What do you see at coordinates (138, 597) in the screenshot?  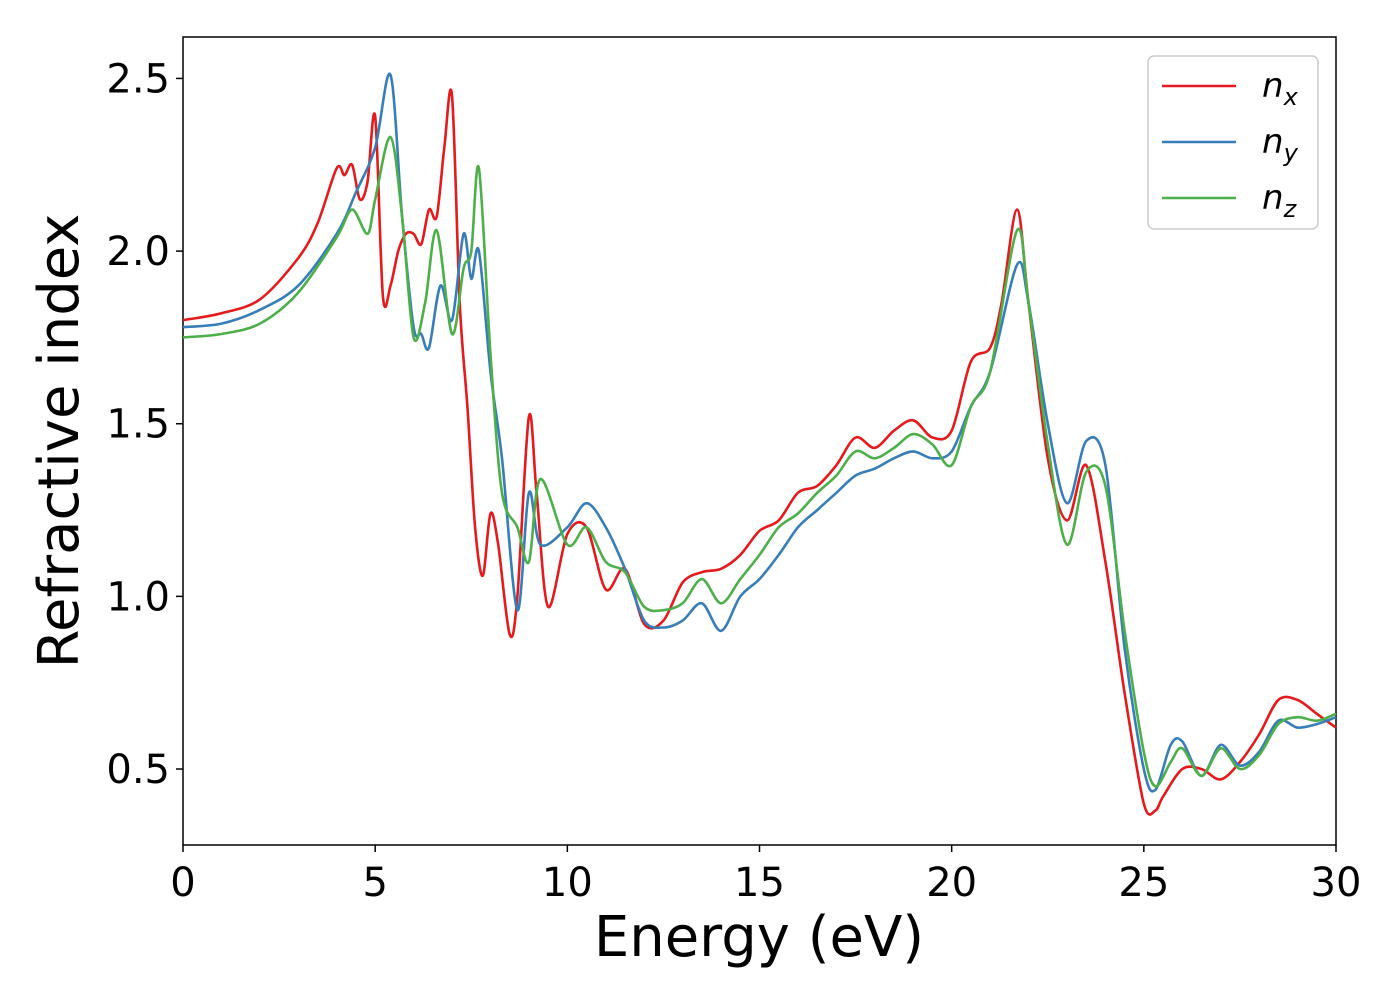 I see `y-tick-label: 1.0` at bounding box center [138, 597].